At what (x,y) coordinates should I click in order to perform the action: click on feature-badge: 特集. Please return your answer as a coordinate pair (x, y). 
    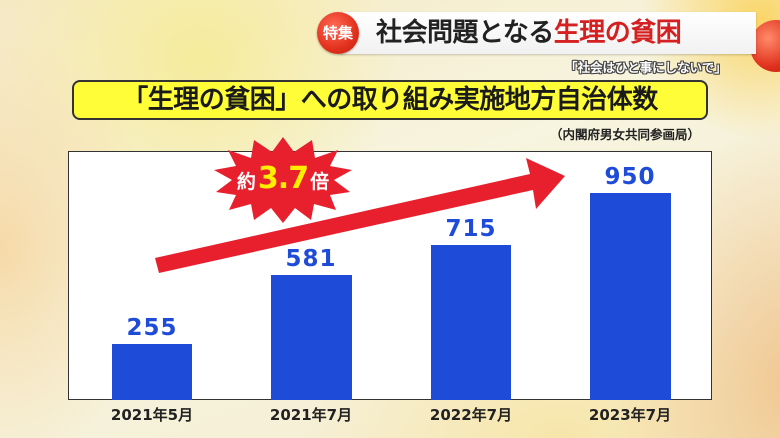
    Looking at the image, I should click on (338, 33).